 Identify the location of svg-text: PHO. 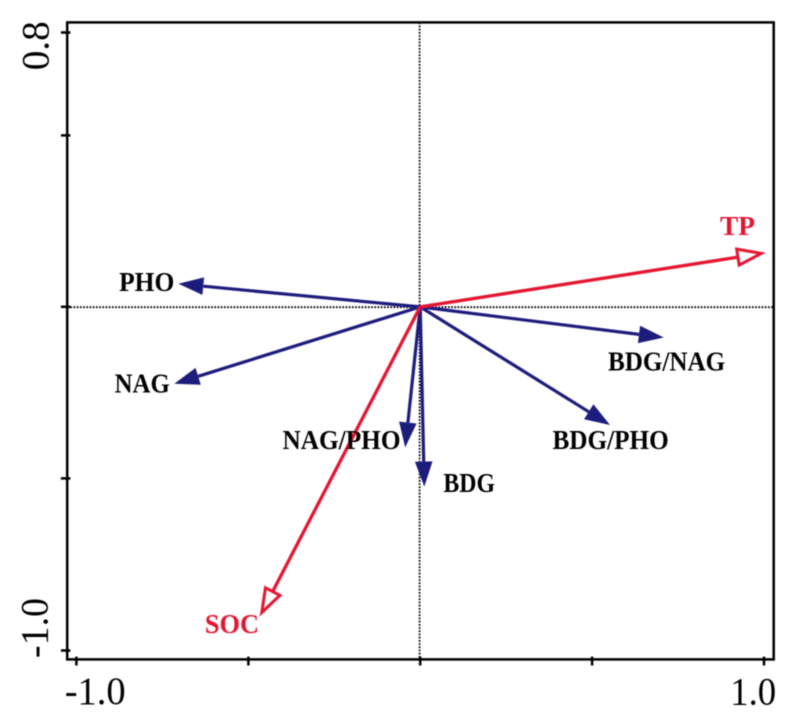
(146, 282).